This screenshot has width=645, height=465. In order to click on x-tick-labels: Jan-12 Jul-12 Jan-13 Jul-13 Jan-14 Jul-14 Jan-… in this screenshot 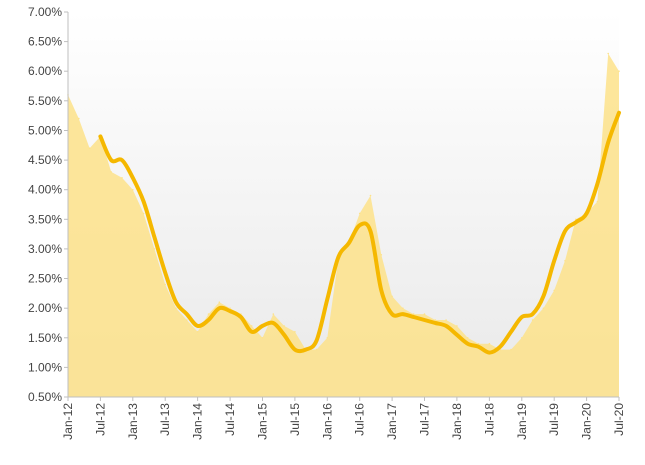, I will do `click(343, 421)`.